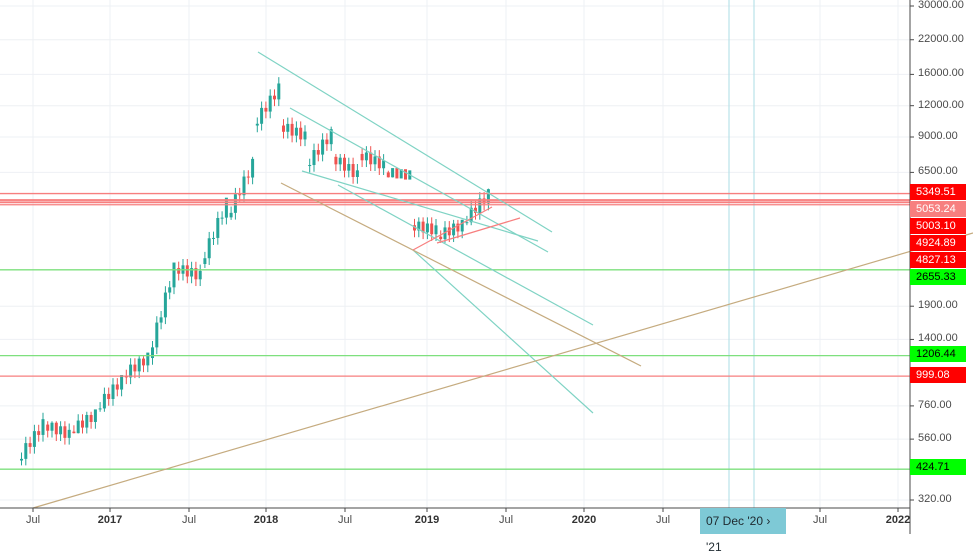  I want to click on price-tick-label: 30000.00, so click(941, 5).